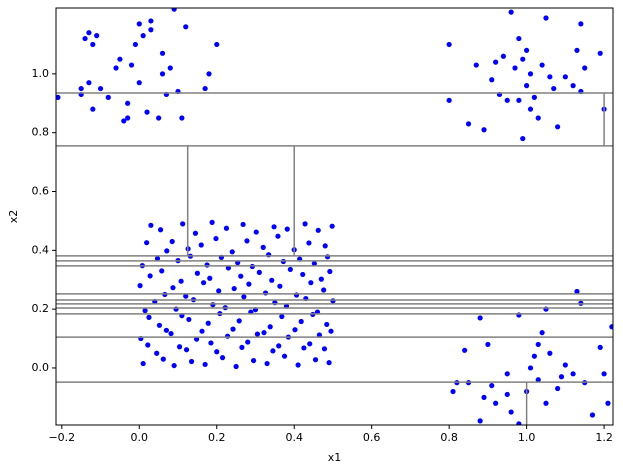 The height and width of the screenshot is (473, 623). Describe the element at coordinates (41, 191) in the screenshot. I see `y-tick-label: 0.6` at that location.